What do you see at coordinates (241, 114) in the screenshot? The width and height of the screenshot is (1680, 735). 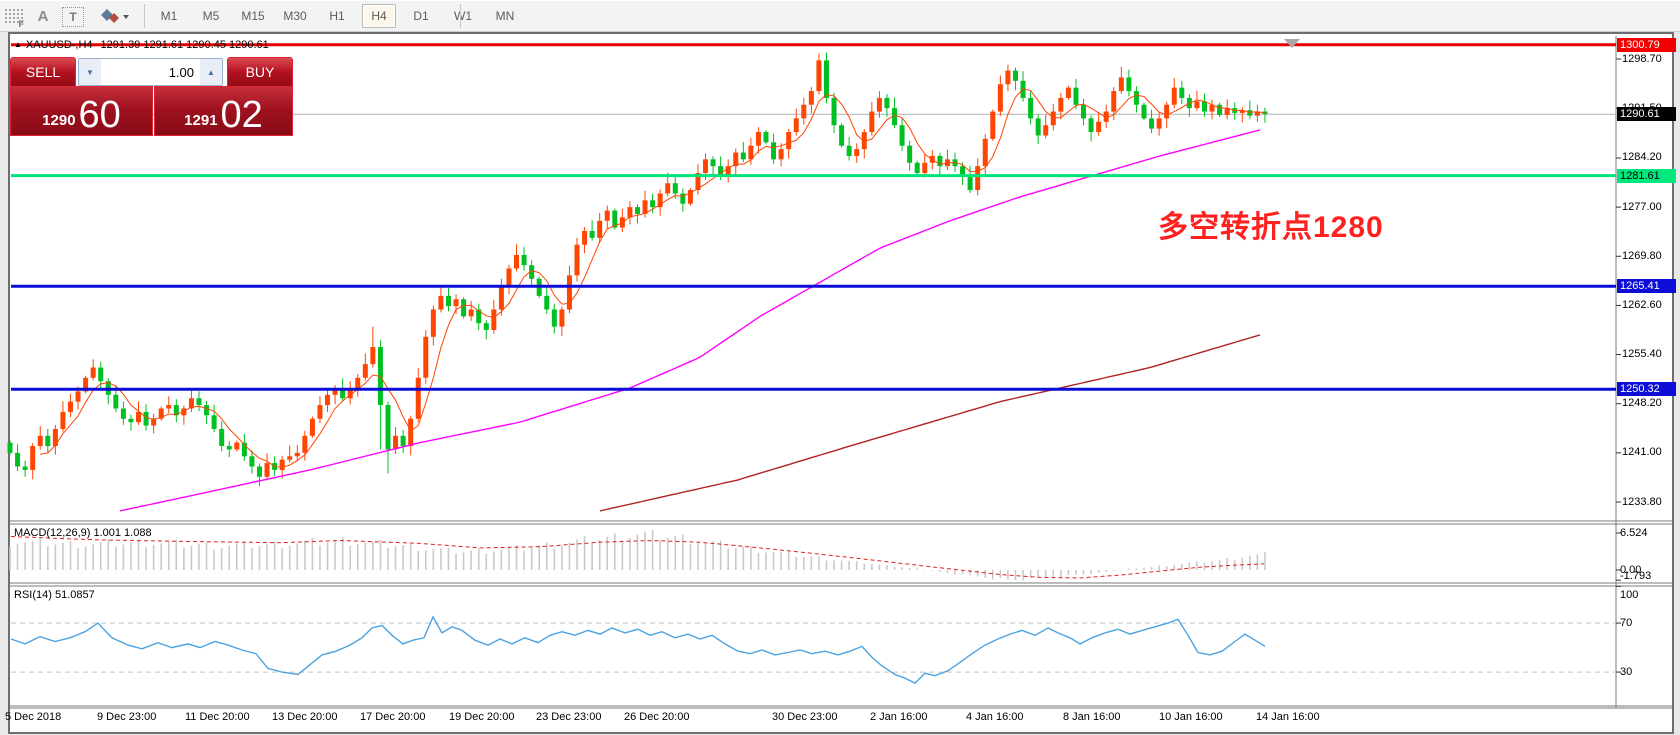 I see `buy-price-big: 02` at bounding box center [241, 114].